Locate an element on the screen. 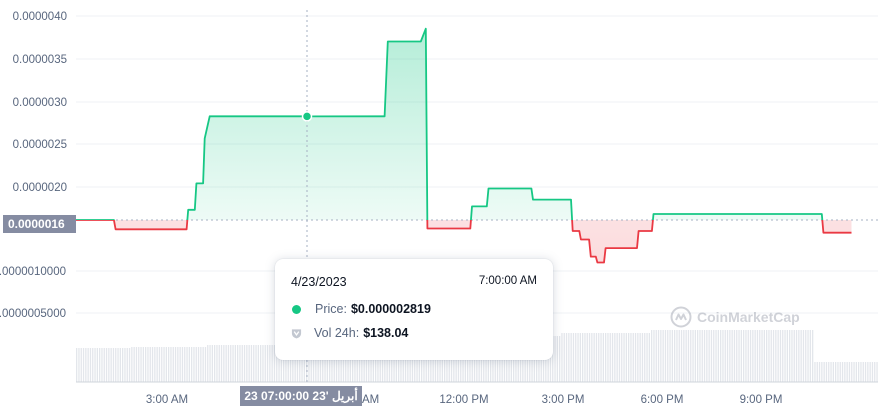 The width and height of the screenshot is (889, 416). y-tick-label: 0.0000005000 is located at coordinates (33, 314).